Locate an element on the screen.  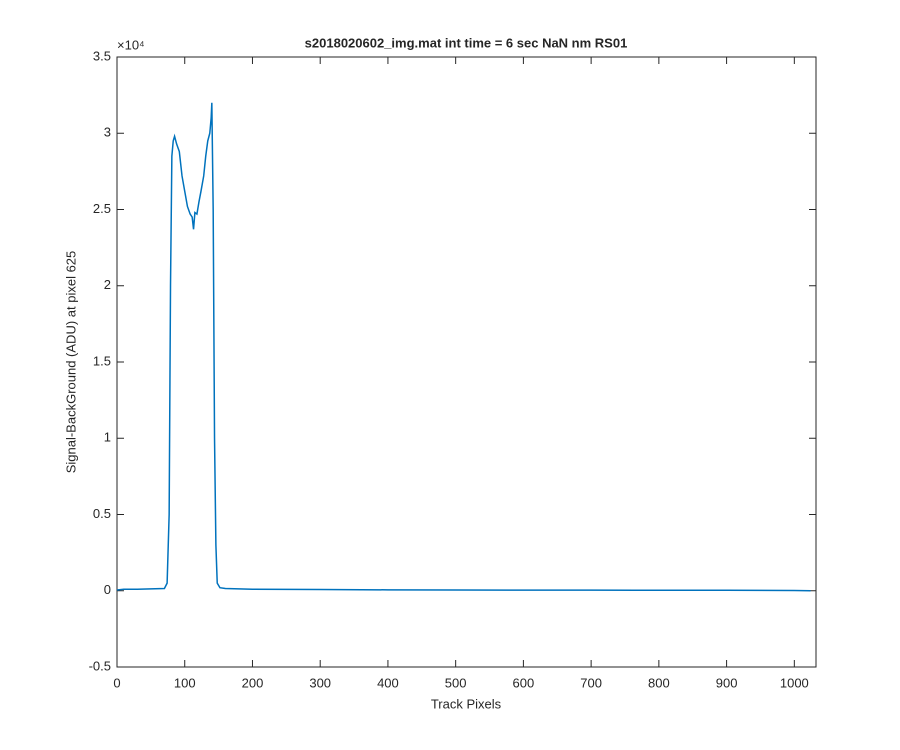
x-tick-label: 500 is located at coordinates (456, 682).